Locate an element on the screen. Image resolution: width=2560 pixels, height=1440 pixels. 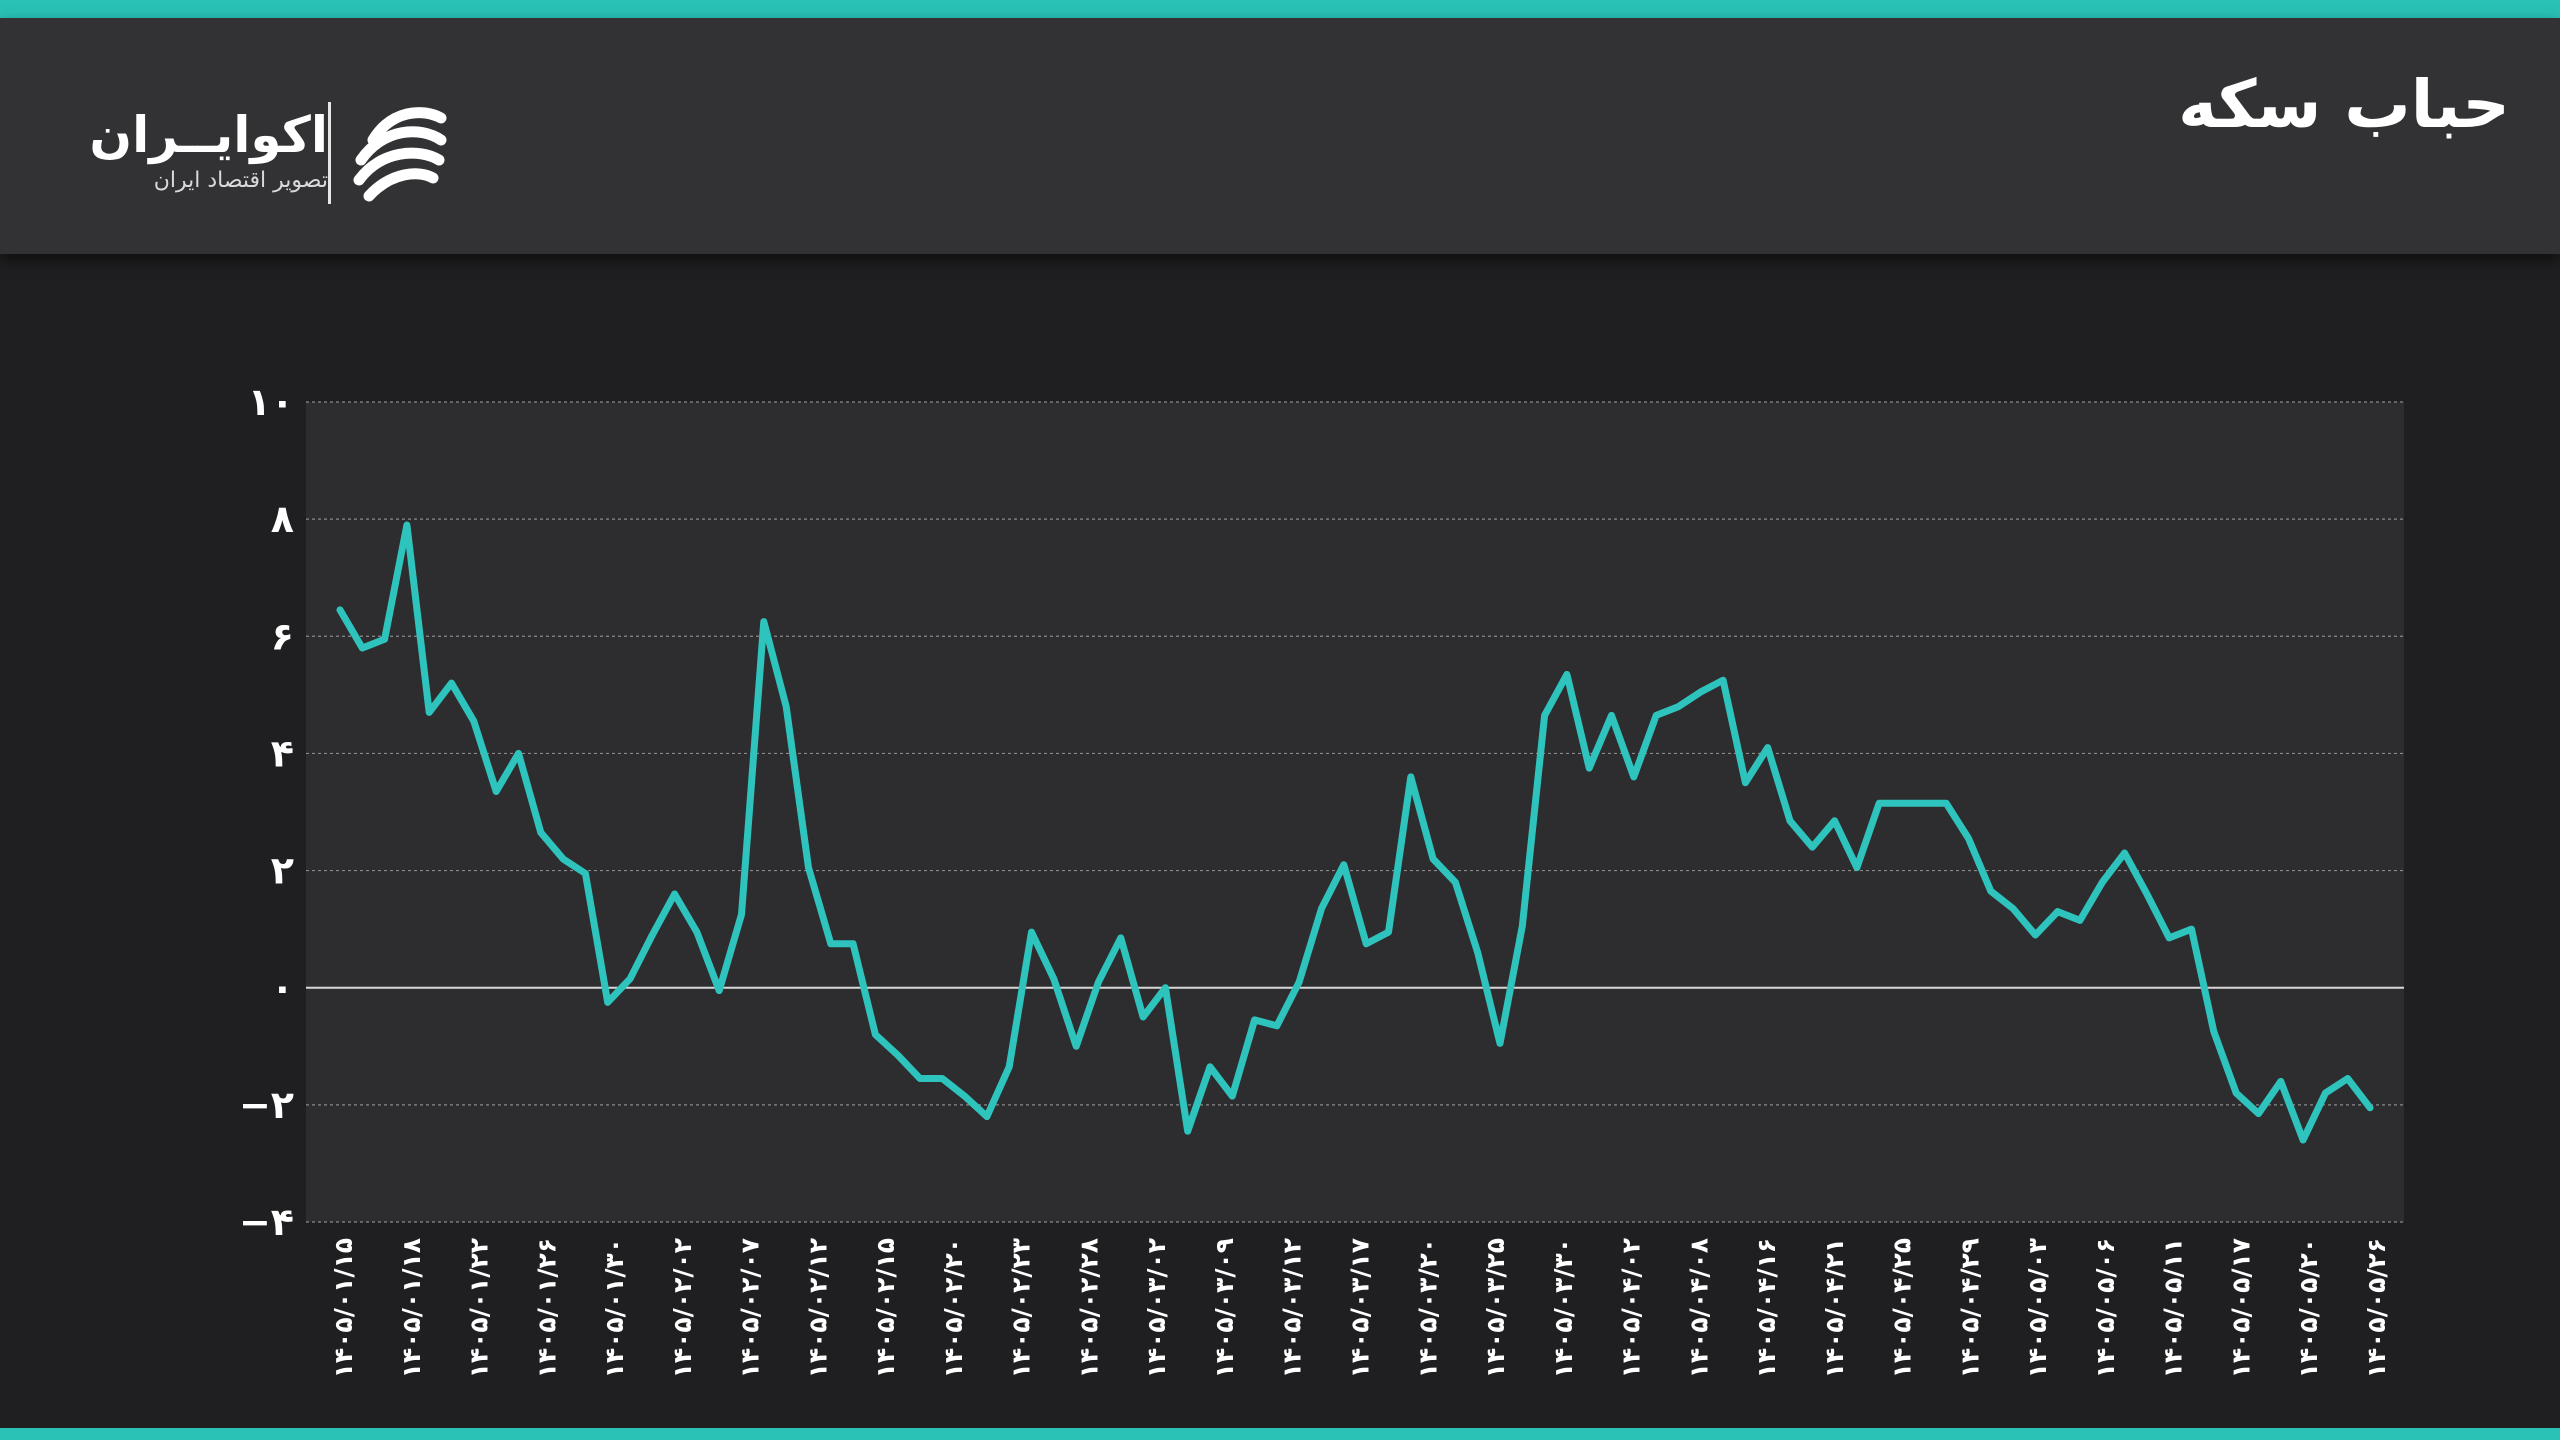
x-tick-label: ۱۴۰۵/۰۲/۰۷ is located at coordinates (750, 1308).